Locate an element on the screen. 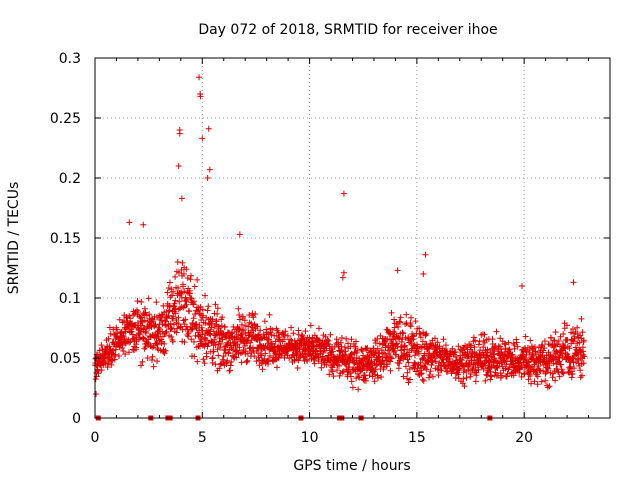 The height and width of the screenshot is (480, 640). x-axis-label: GPS time / hours is located at coordinates (351, 466).